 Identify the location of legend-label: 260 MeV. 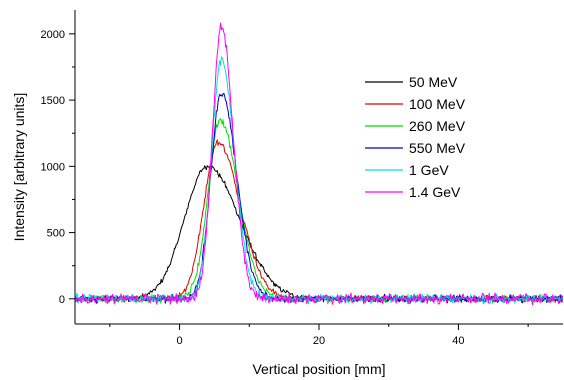
(437, 126).